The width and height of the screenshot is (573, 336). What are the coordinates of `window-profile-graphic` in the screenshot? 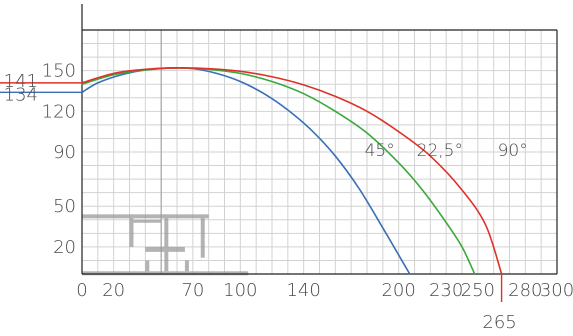 It's located at (165, 245).